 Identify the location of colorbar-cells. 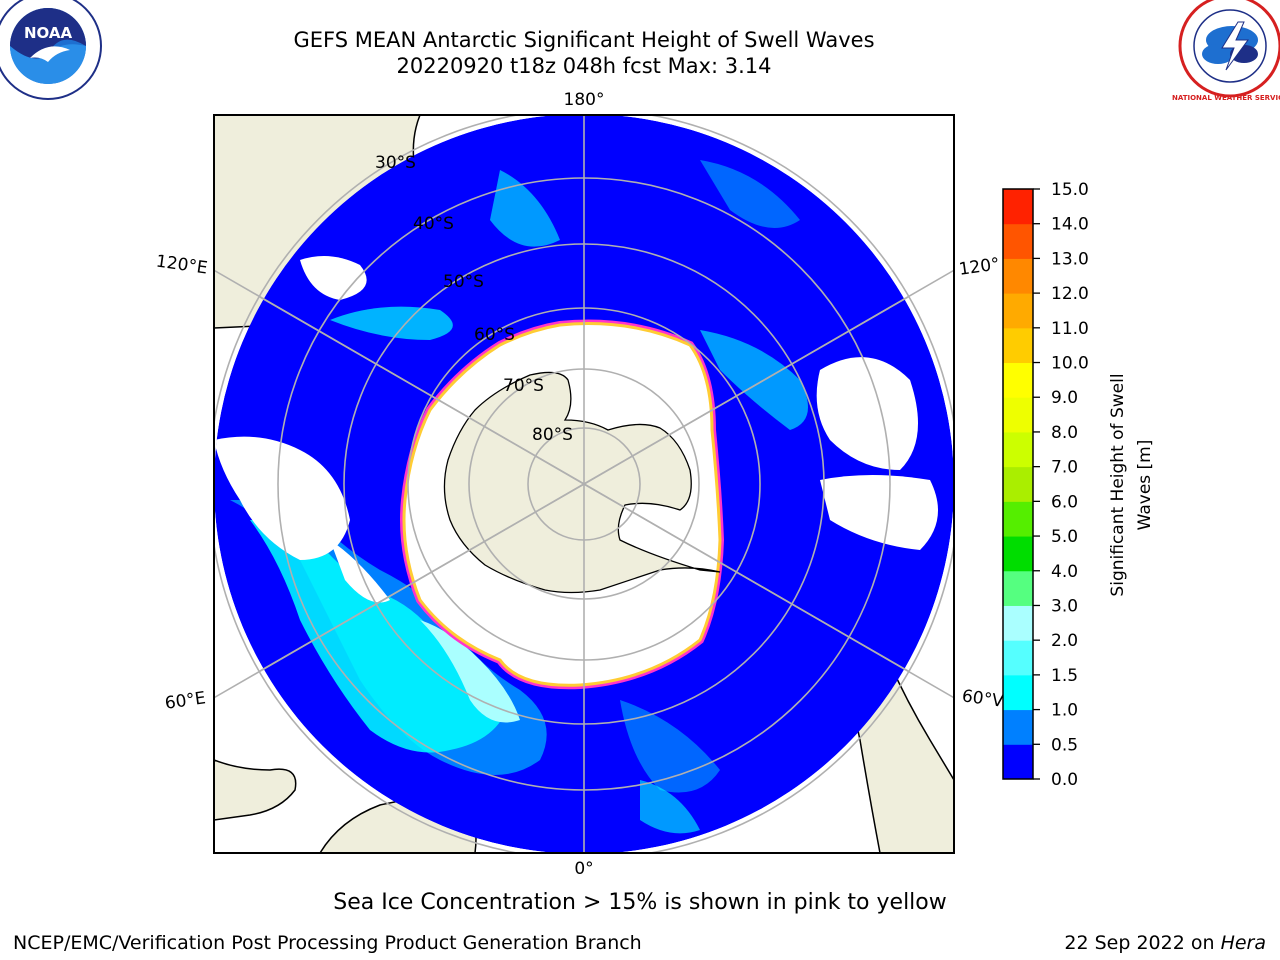
(1018, 484).